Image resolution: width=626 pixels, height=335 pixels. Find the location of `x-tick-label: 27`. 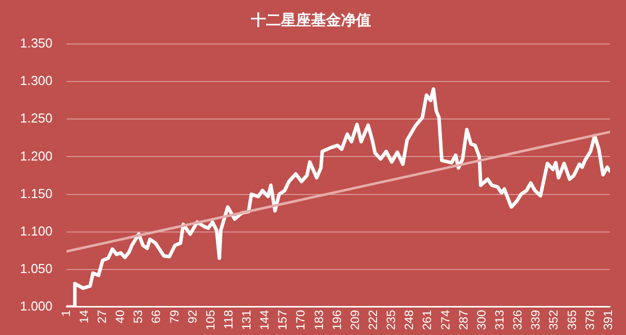

x-tick-label: 27 is located at coordinates (101, 317).